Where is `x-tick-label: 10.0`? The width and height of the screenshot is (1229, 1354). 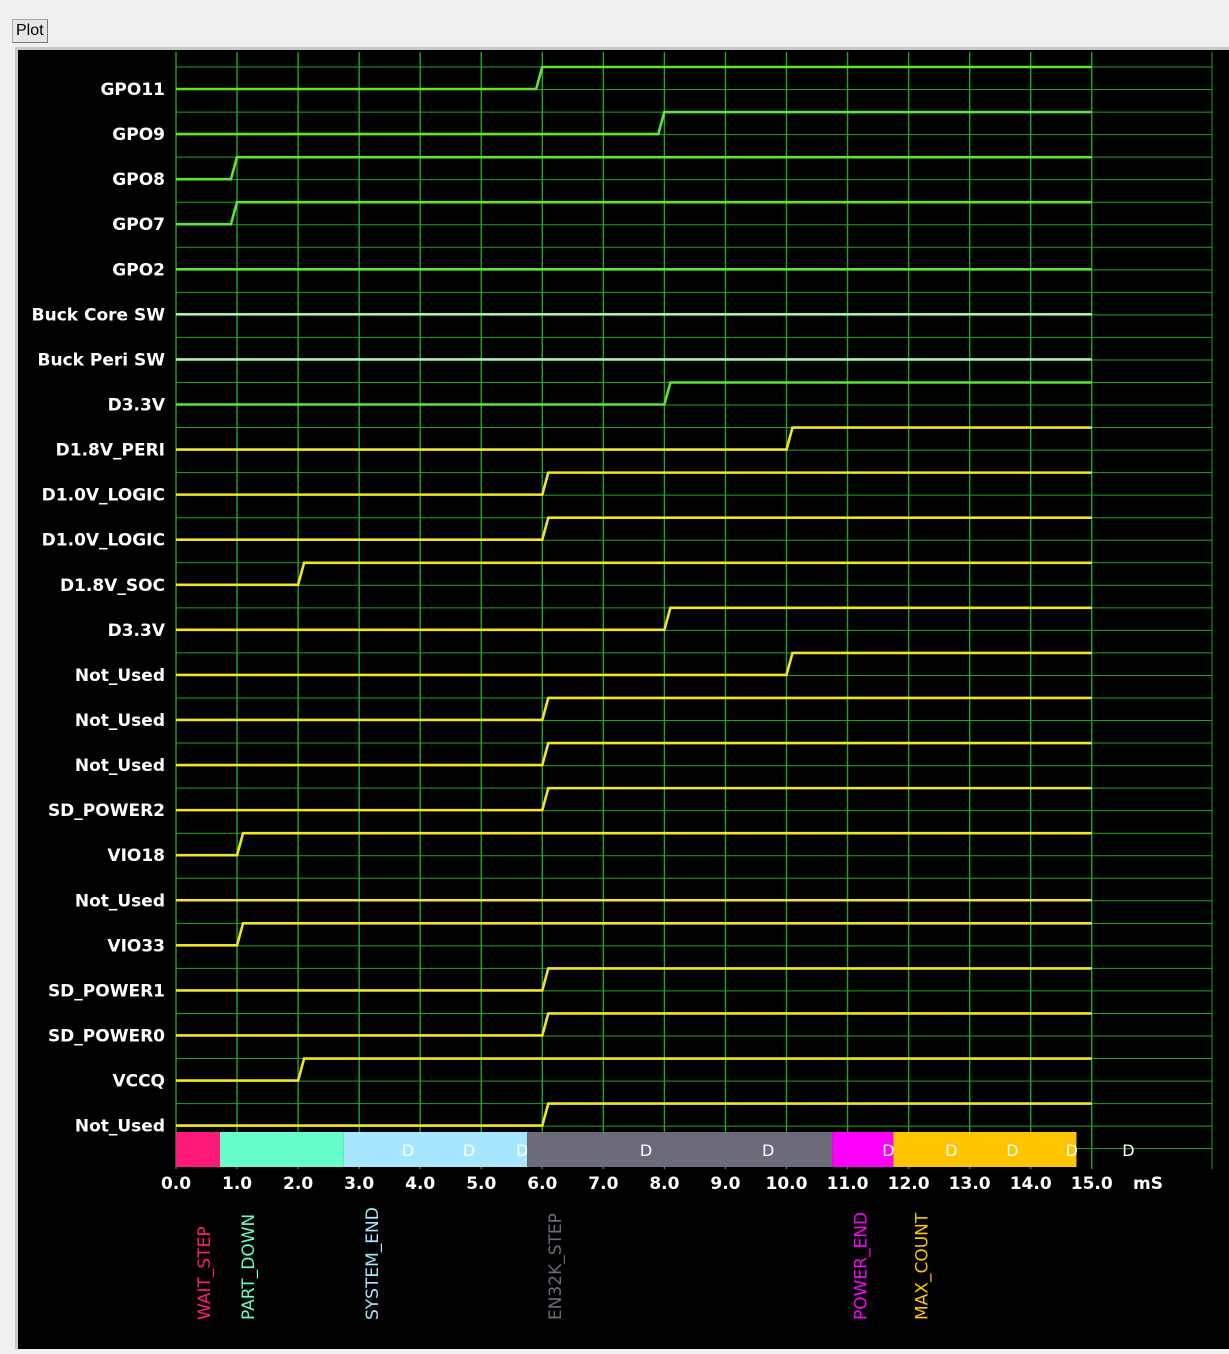
x-tick-label: 10.0 is located at coordinates (787, 1184).